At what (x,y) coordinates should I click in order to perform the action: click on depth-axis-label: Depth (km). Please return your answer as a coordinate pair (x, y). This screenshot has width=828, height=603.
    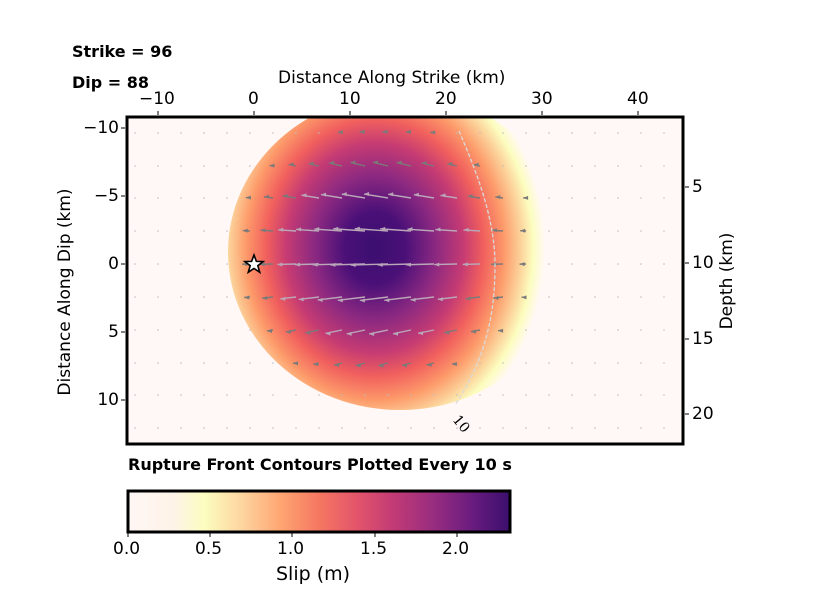
    Looking at the image, I should click on (727, 281).